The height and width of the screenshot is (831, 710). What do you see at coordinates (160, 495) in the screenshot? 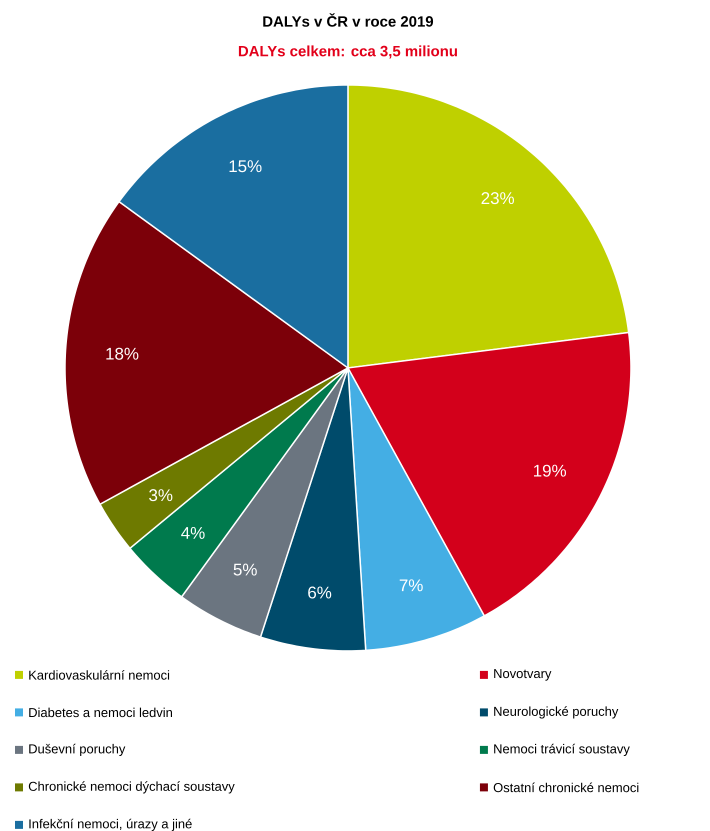
I see `data-label: 3%` at bounding box center [160, 495].